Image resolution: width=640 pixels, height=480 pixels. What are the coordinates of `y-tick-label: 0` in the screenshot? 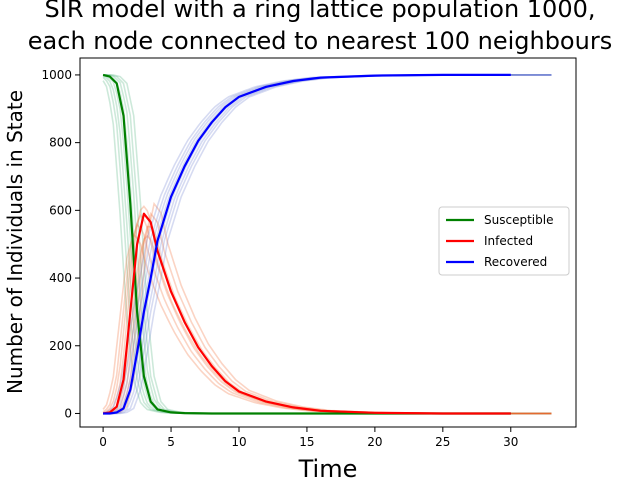 It's located at (68, 413).